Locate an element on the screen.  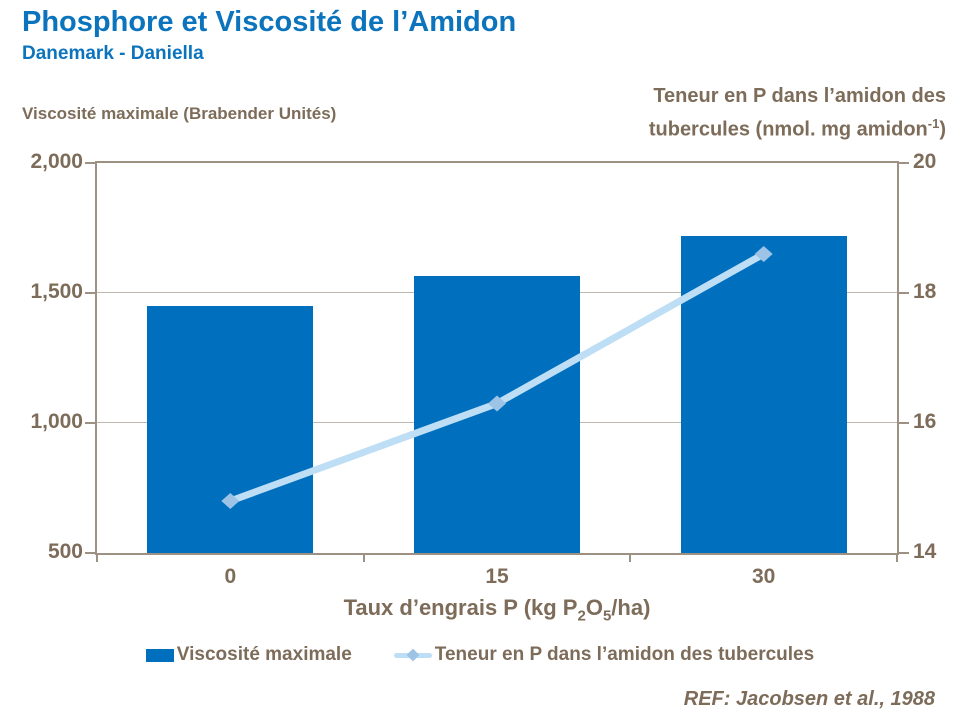
x-axis-tick-label: 30 is located at coordinates (763, 576).